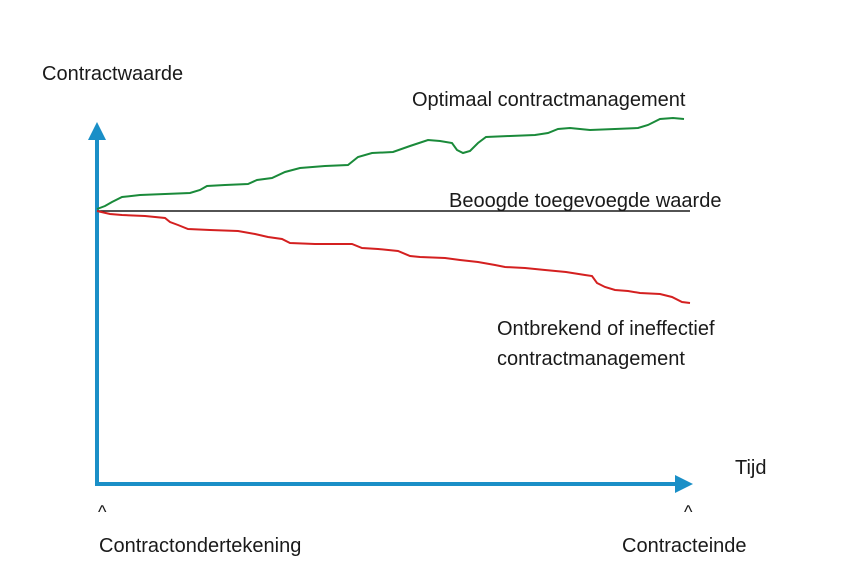 Image resolution: width=851 pixels, height=588 pixels. What do you see at coordinates (393, 257) in the screenshot?
I see `ineffective-management-line` at bounding box center [393, 257].